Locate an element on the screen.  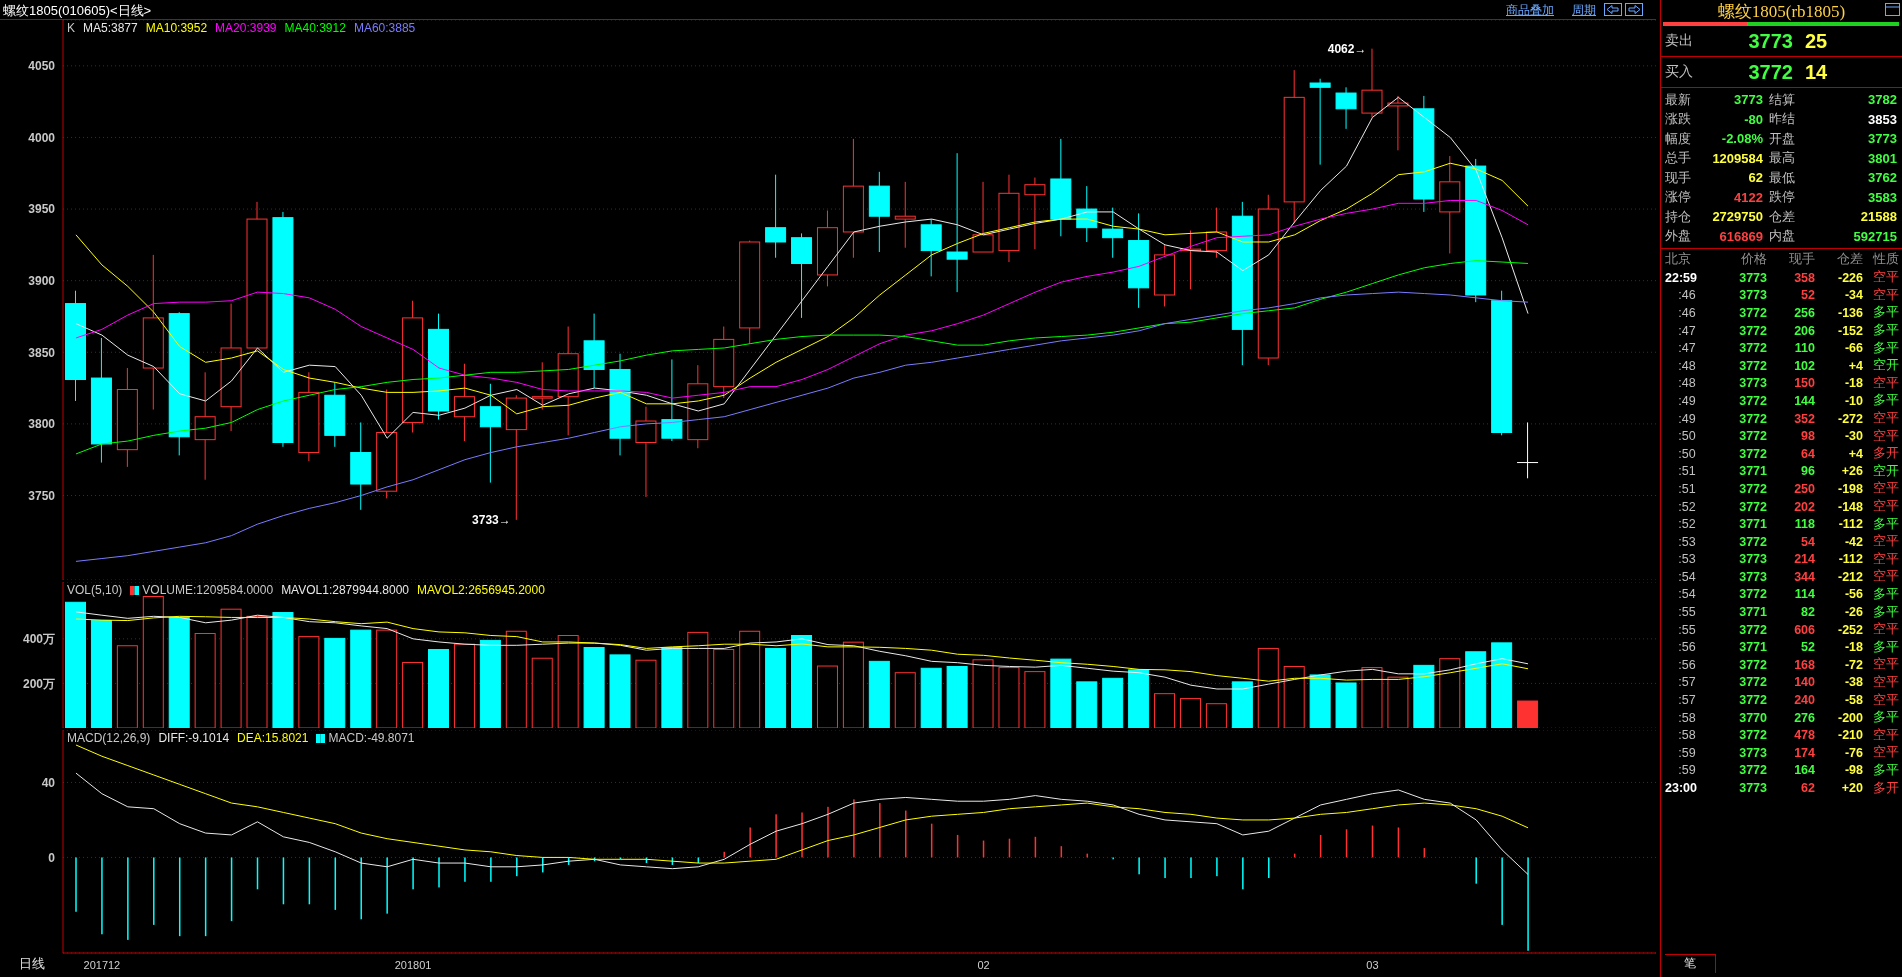
text: 螺纹1805(rb1805) is located at coordinates (1781, 11).